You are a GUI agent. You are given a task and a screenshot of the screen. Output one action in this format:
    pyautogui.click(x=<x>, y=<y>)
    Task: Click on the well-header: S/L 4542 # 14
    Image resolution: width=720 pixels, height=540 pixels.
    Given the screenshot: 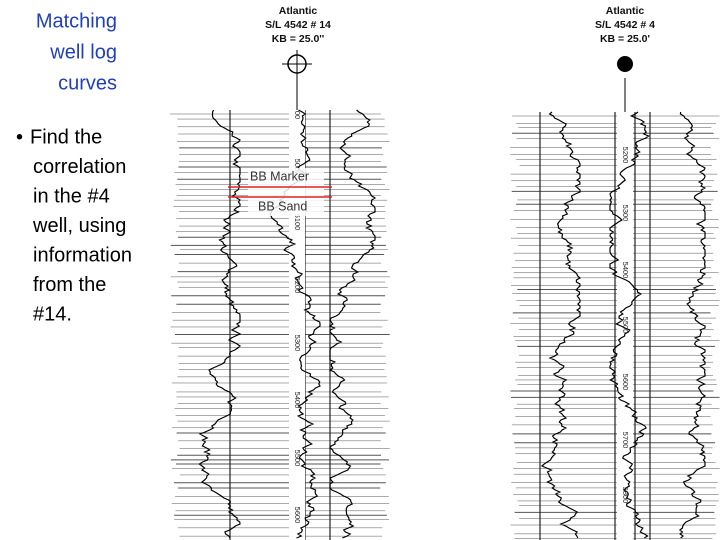 What is the action you would take?
    pyautogui.click(x=298, y=25)
    